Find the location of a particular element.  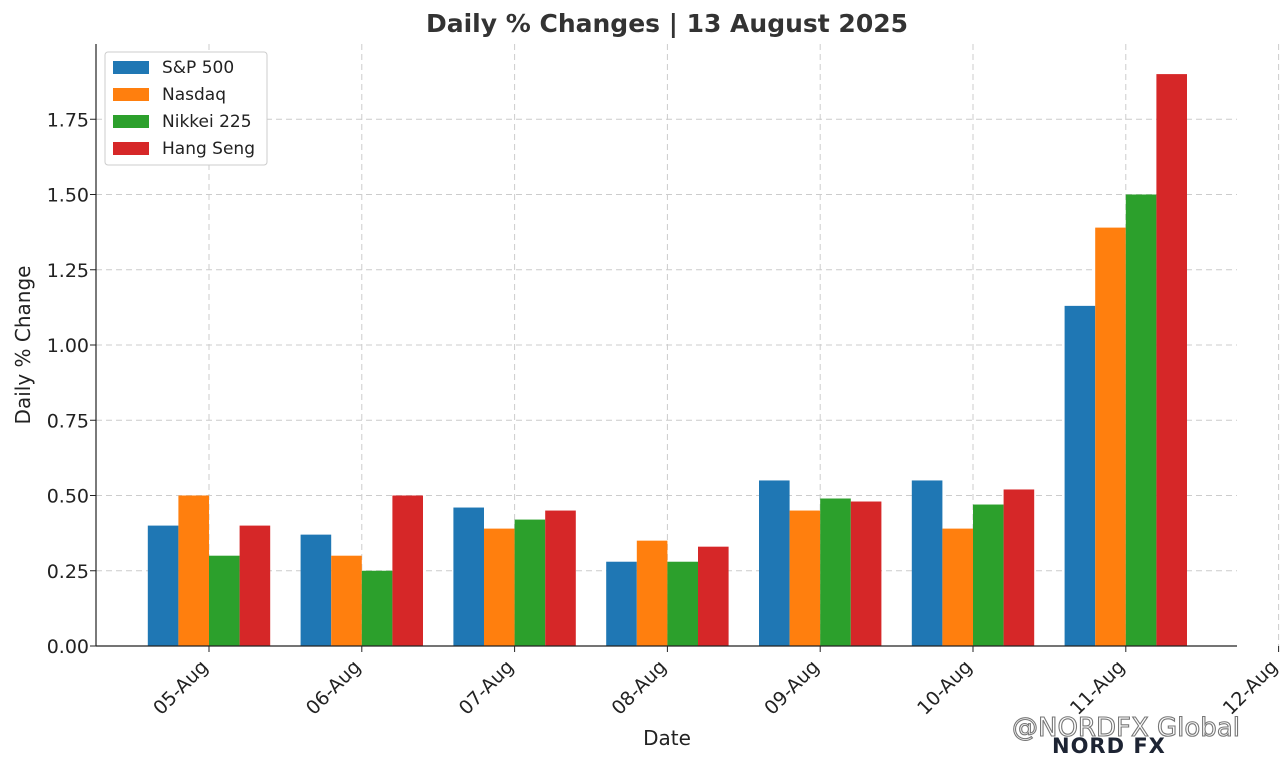

watermark-handle: @NORDFX Global is located at coordinates (1126, 728).